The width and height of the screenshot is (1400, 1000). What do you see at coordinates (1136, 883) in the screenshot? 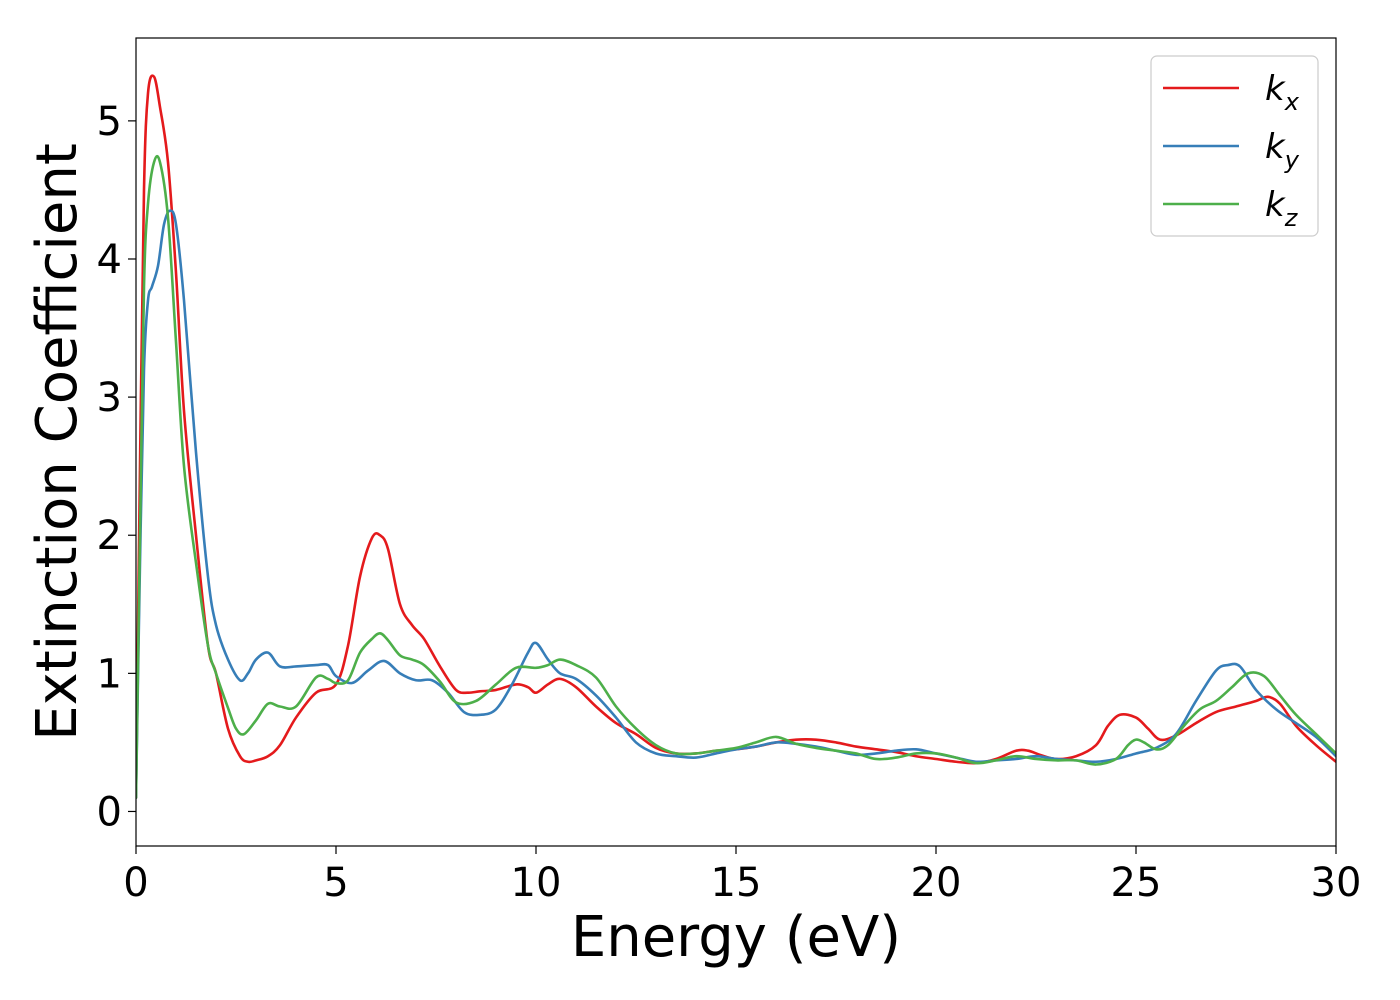
I see `x-tick-label: 25` at bounding box center [1136, 883].